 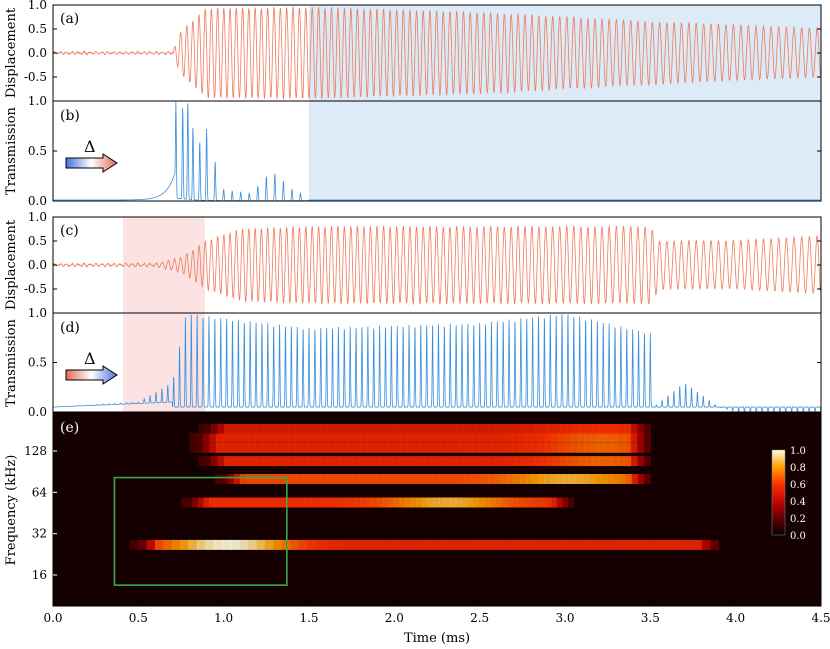 What do you see at coordinates (798, 485) in the screenshot?
I see `colorbar-tick-label: 0.6` at bounding box center [798, 485].